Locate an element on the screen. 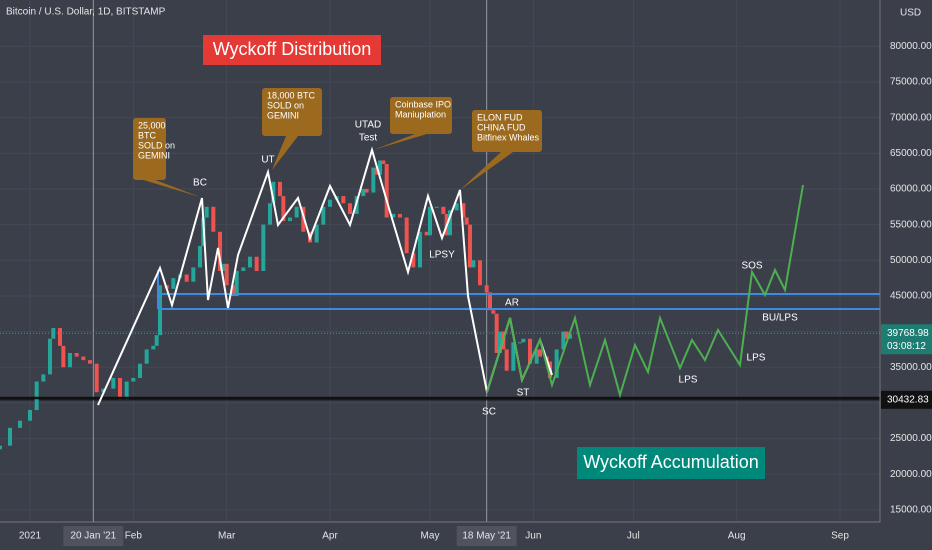 This screenshot has height=550, width=932. callout-text: Maniuplation is located at coordinates (420, 114).